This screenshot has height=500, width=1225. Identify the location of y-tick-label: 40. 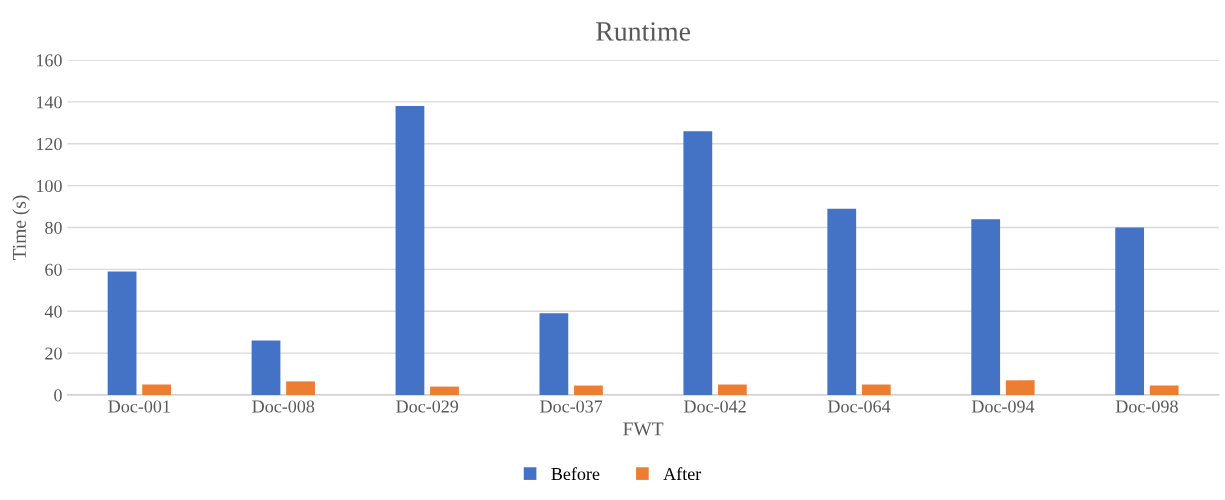
(53, 311).